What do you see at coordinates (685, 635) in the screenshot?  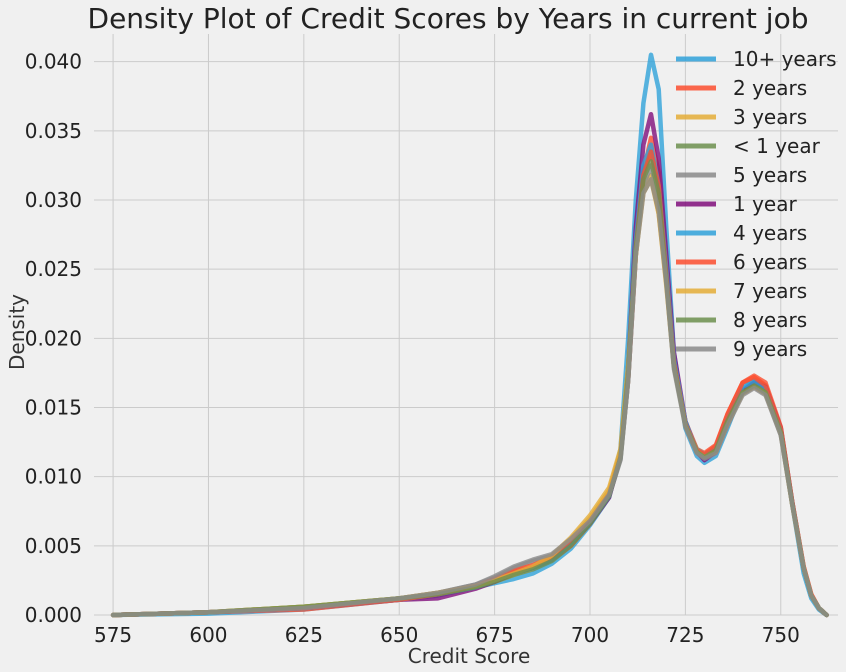 I see `x-tick-label: 725` at bounding box center [685, 635].